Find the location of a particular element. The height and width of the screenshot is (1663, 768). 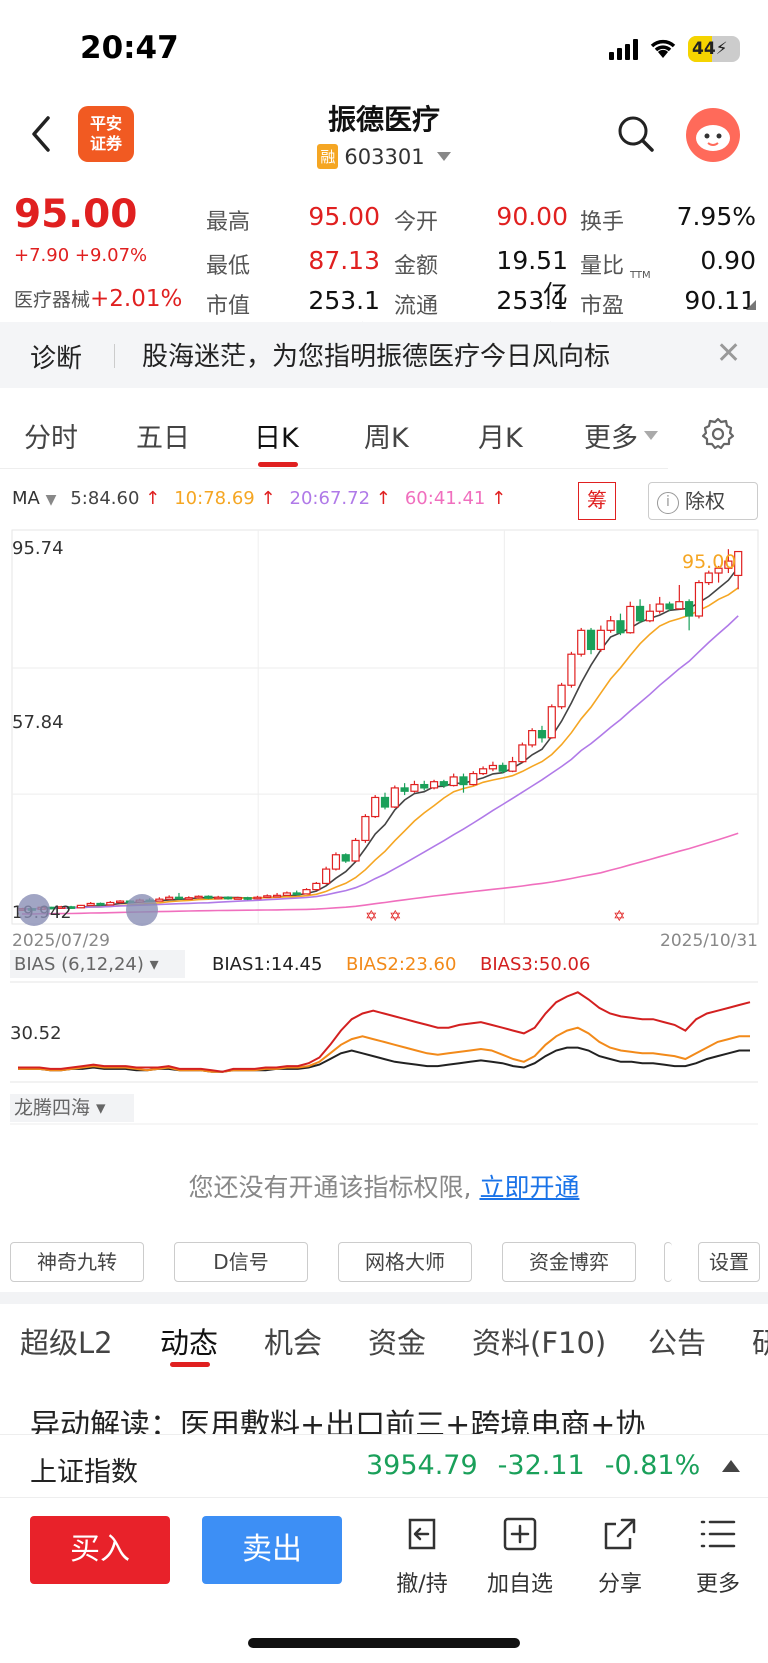

bias3-line is located at coordinates (384, 1032).